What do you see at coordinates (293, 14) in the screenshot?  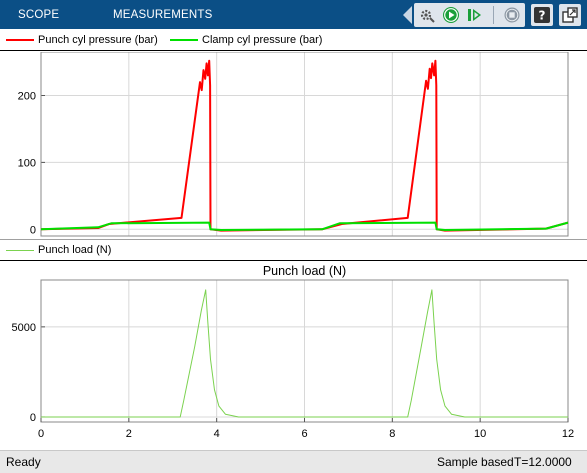 I see `scope-toolbar: SCOPE MEASUREMENTS` at bounding box center [293, 14].